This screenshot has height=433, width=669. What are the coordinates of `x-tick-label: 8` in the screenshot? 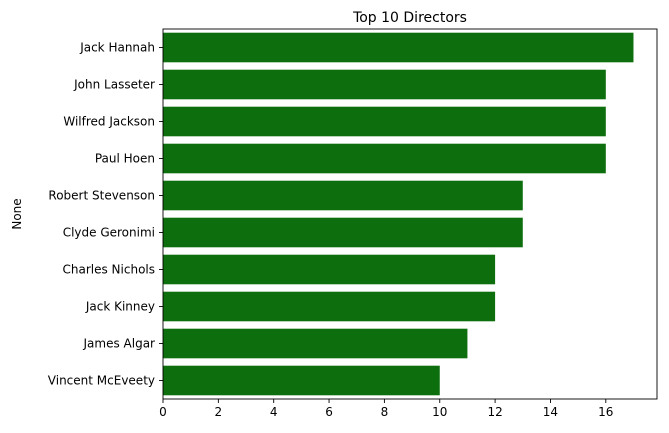 It's located at (385, 412).